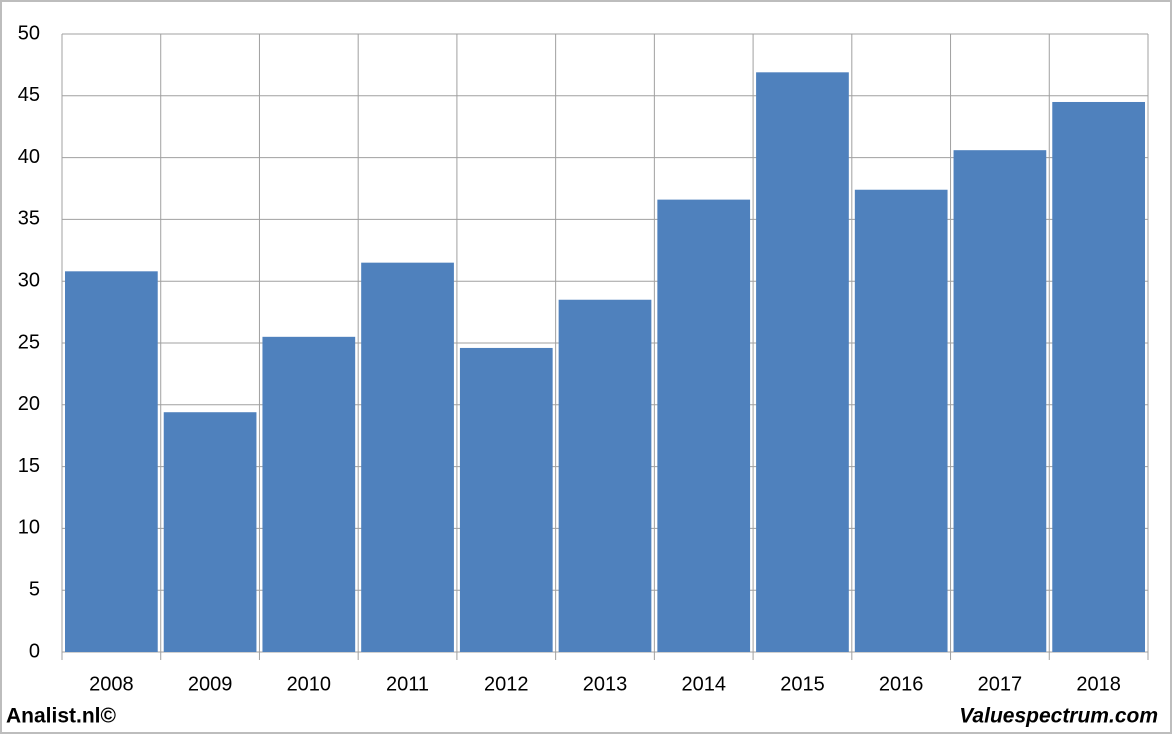 Image resolution: width=1172 pixels, height=734 pixels. Describe the element at coordinates (1098, 684) in the screenshot. I see `x-tick-label: 2018` at that location.